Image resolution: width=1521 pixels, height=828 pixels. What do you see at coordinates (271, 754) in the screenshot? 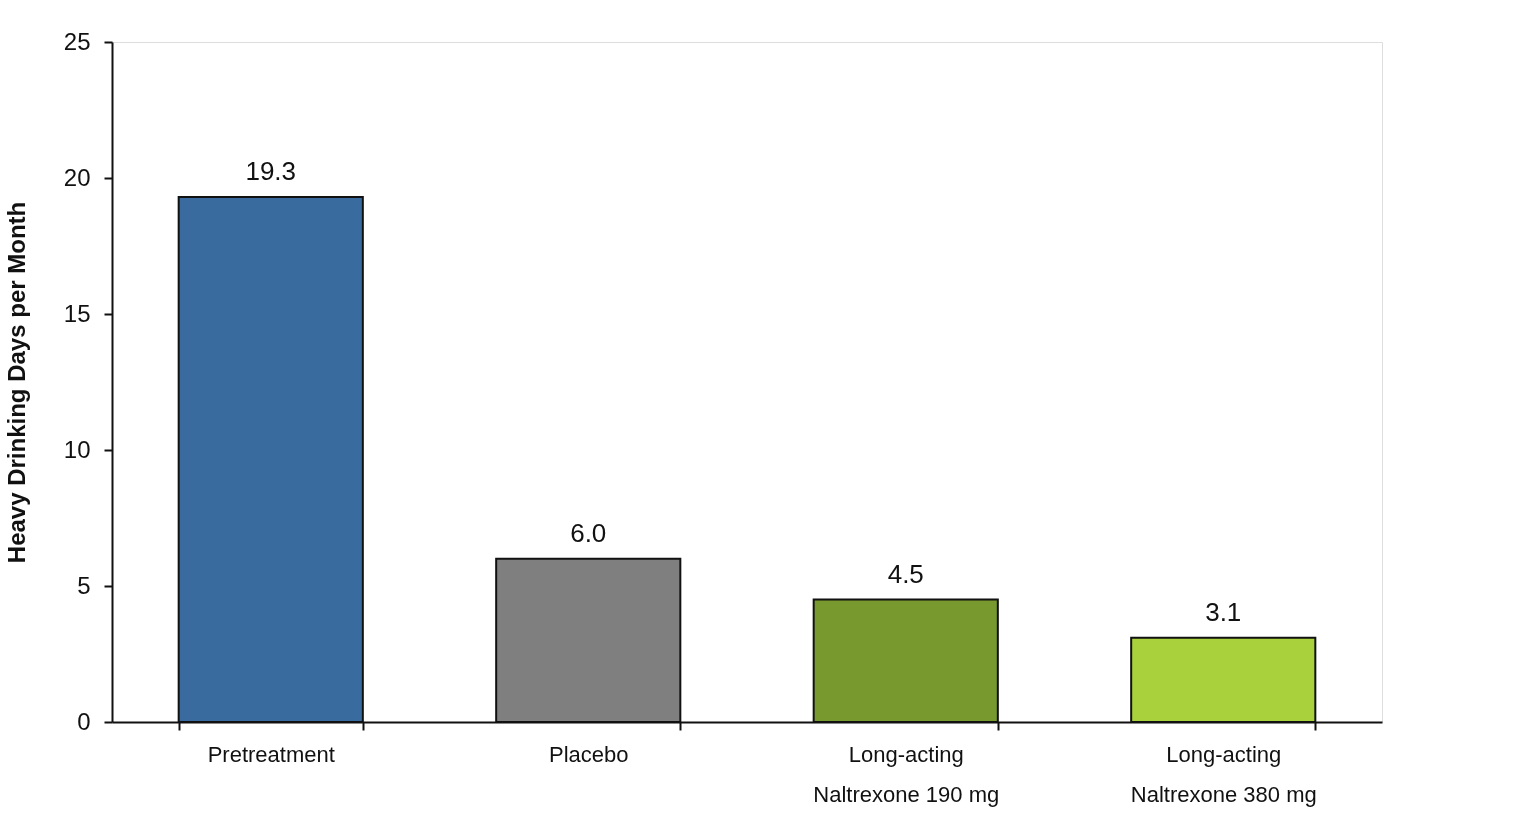
I see `x-tick-label: Pretreatment` at bounding box center [271, 754].